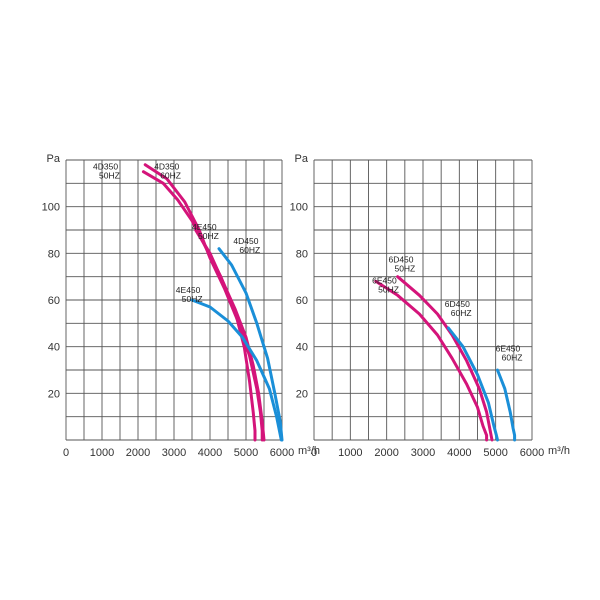  What do you see at coordinates (506, 405) in the screenshot?
I see `curve-6e450-60hz` at bounding box center [506, 405].